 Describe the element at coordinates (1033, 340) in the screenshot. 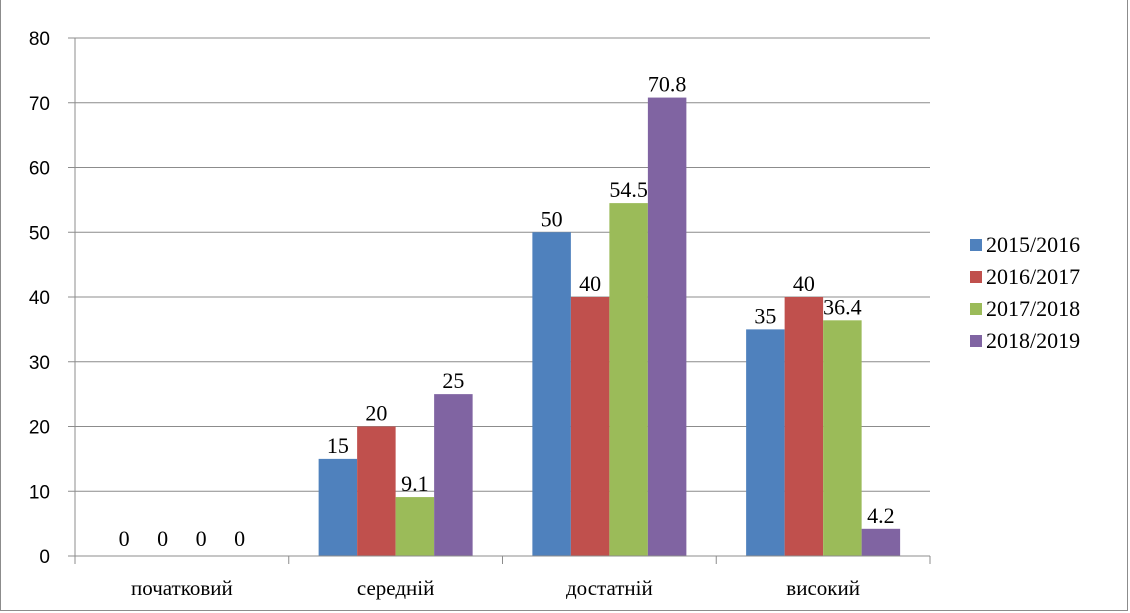

I see `legend-label: 2018/2019` at that location.